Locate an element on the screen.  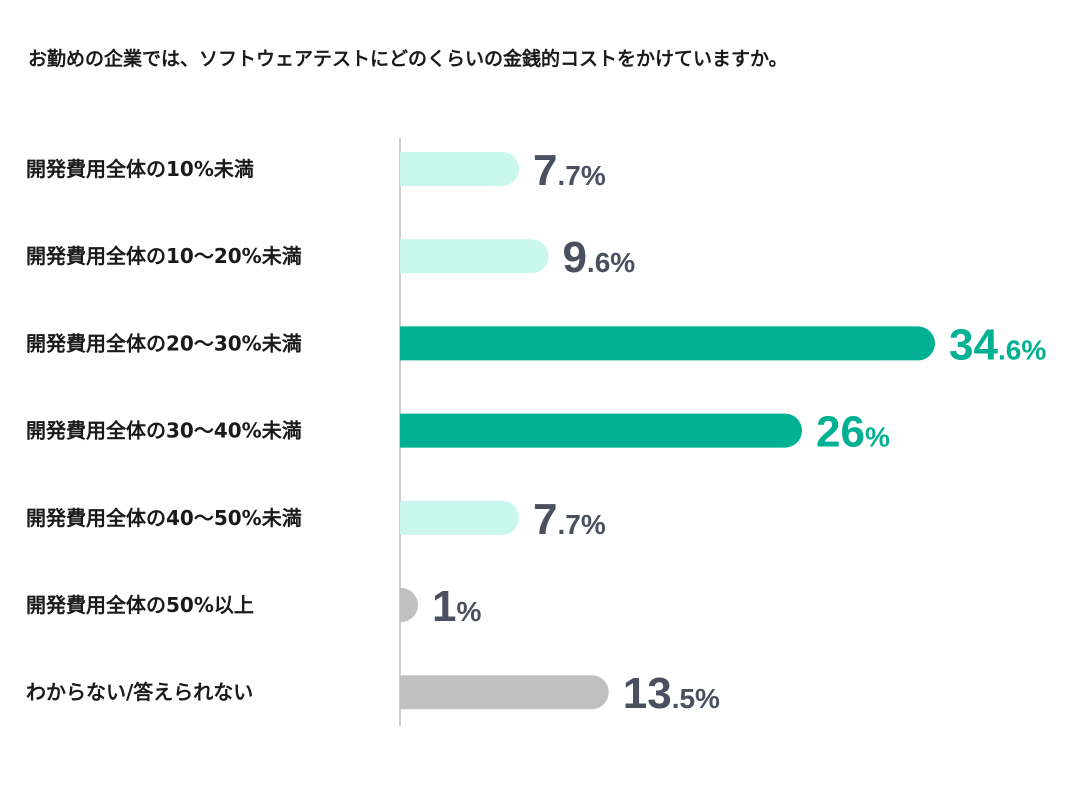
category-label-6: 開発費用全体の50%以上 is located at coordinates (140, 605).